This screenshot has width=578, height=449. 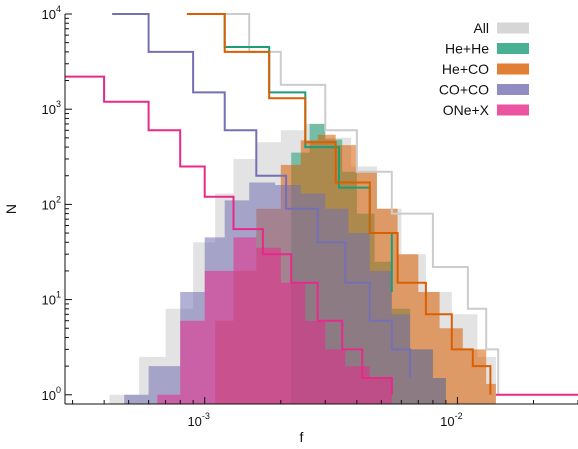 What do you see at coordinates (51, 108) in the screenshot?
I see `y-tick-label: 10³` at bounding box center [51, 108].